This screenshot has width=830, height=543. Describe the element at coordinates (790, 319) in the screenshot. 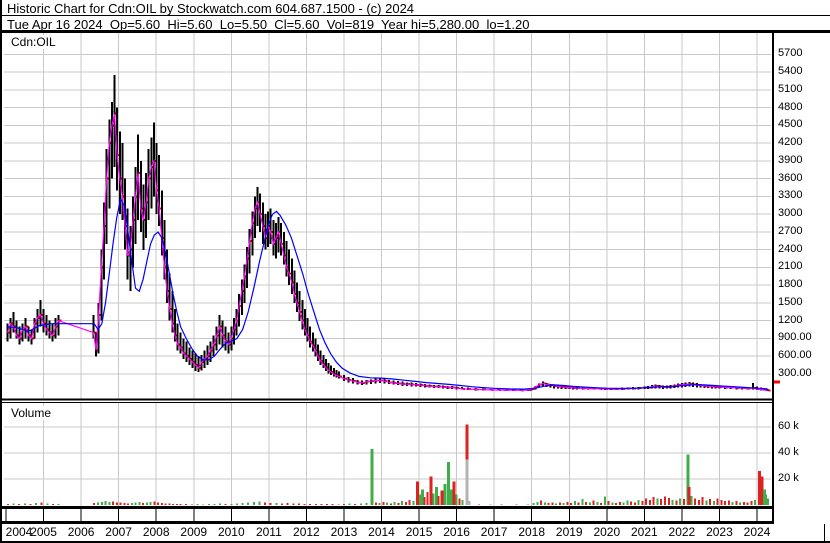

I see `price-axis-label: 1200` at that location.